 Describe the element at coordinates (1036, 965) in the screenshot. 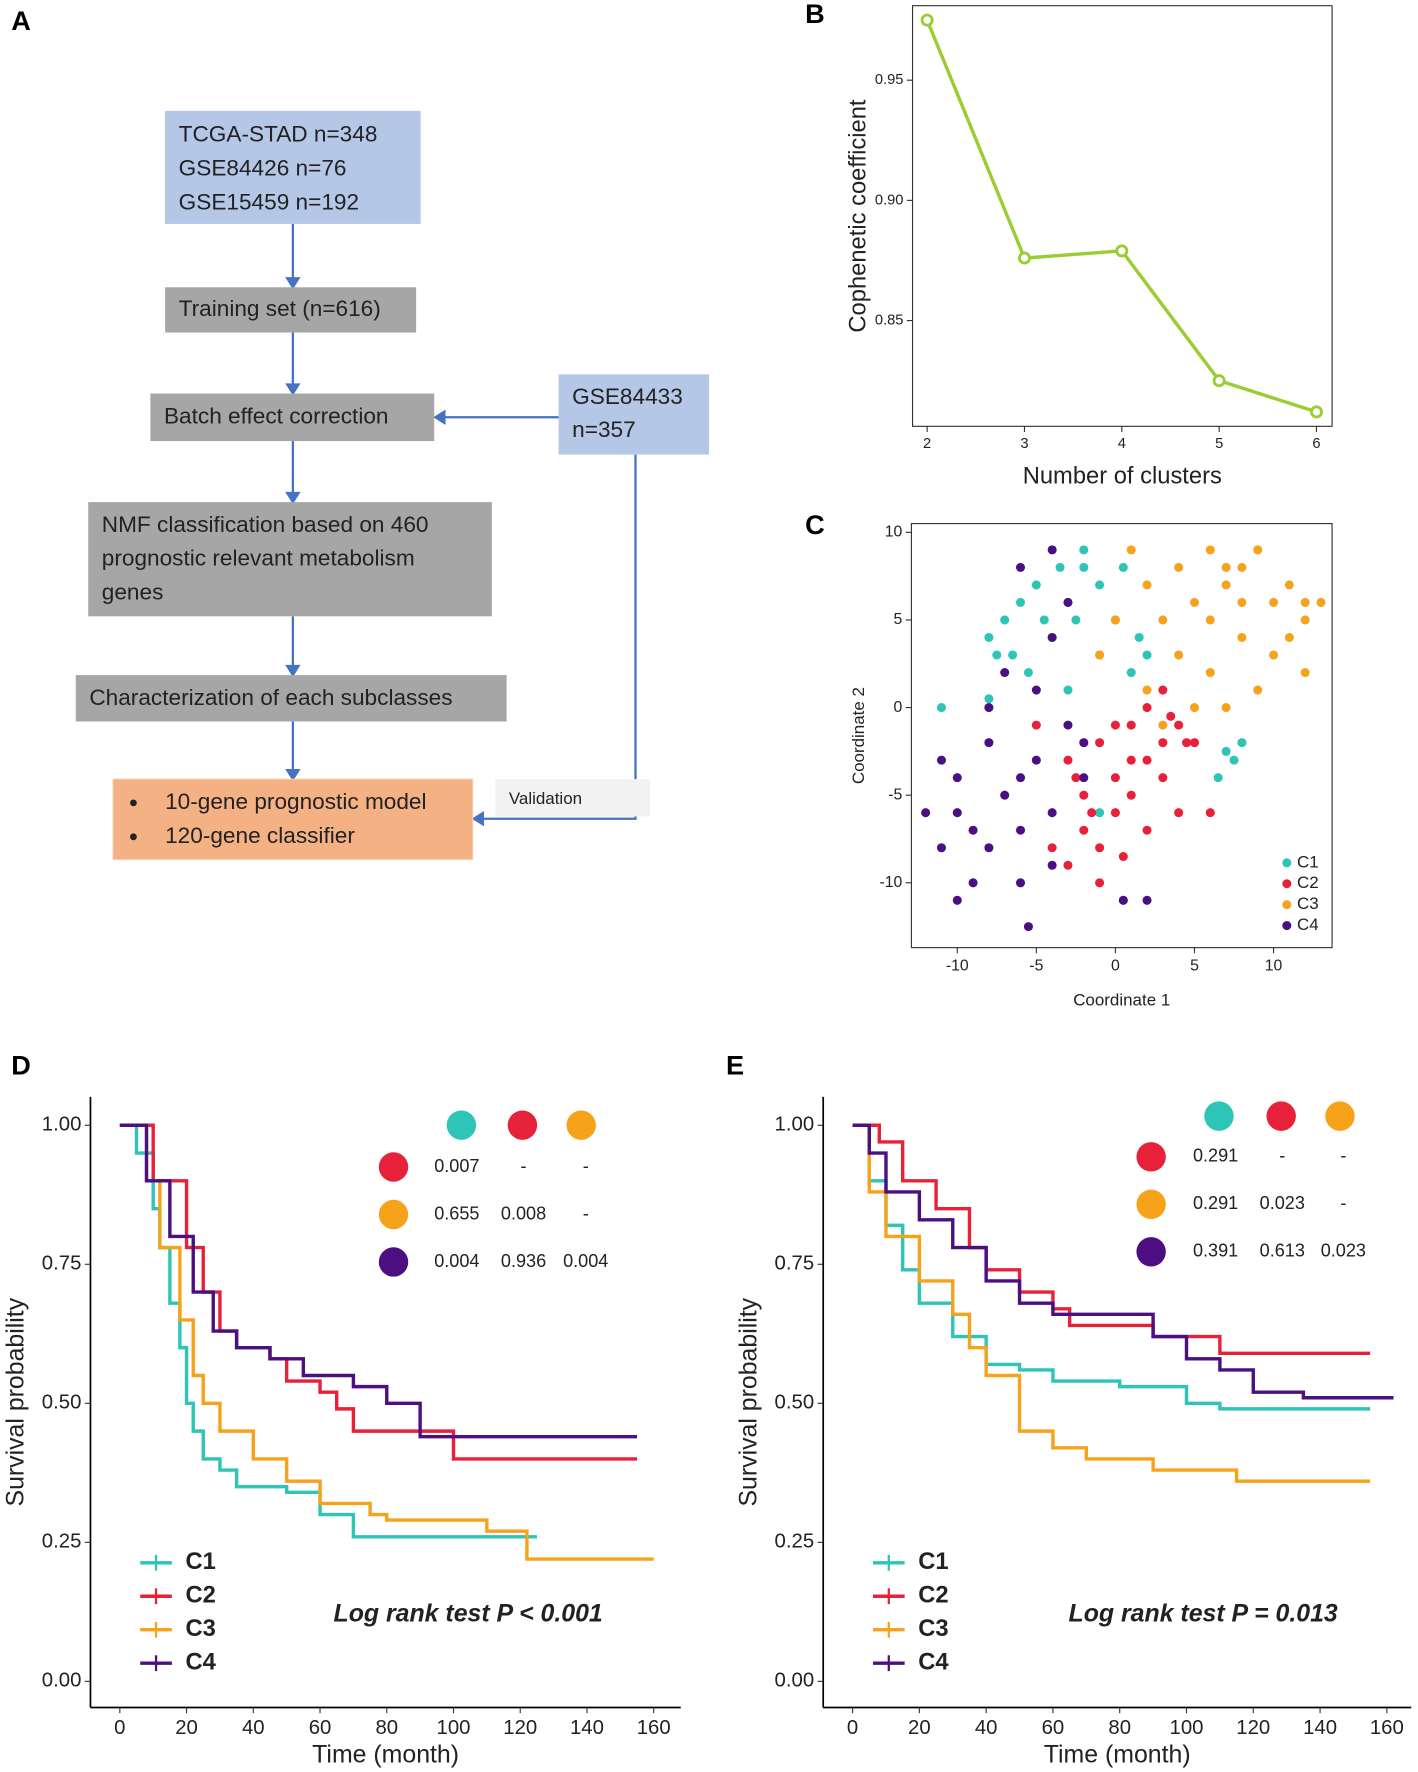

I see `x-tick-label: -5` at that location.